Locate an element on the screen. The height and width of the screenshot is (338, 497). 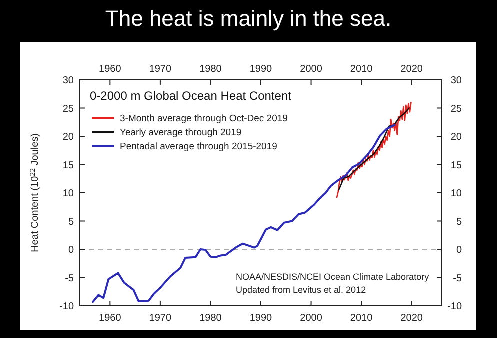
y2-tick-label: 20 is located at coordinates (456, 137).